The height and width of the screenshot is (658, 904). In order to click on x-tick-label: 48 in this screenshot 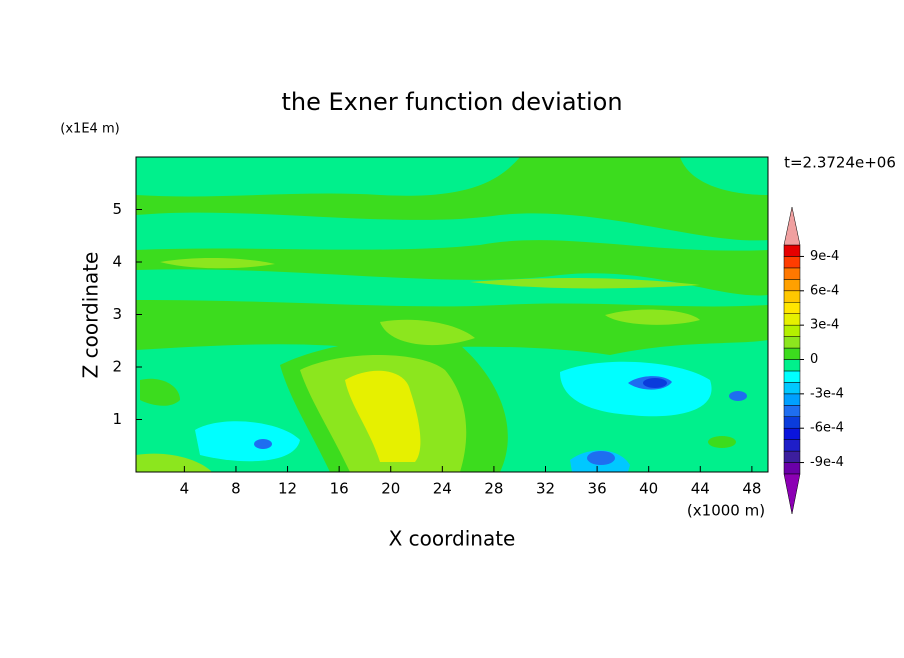, I will do `click(751, 489)`.